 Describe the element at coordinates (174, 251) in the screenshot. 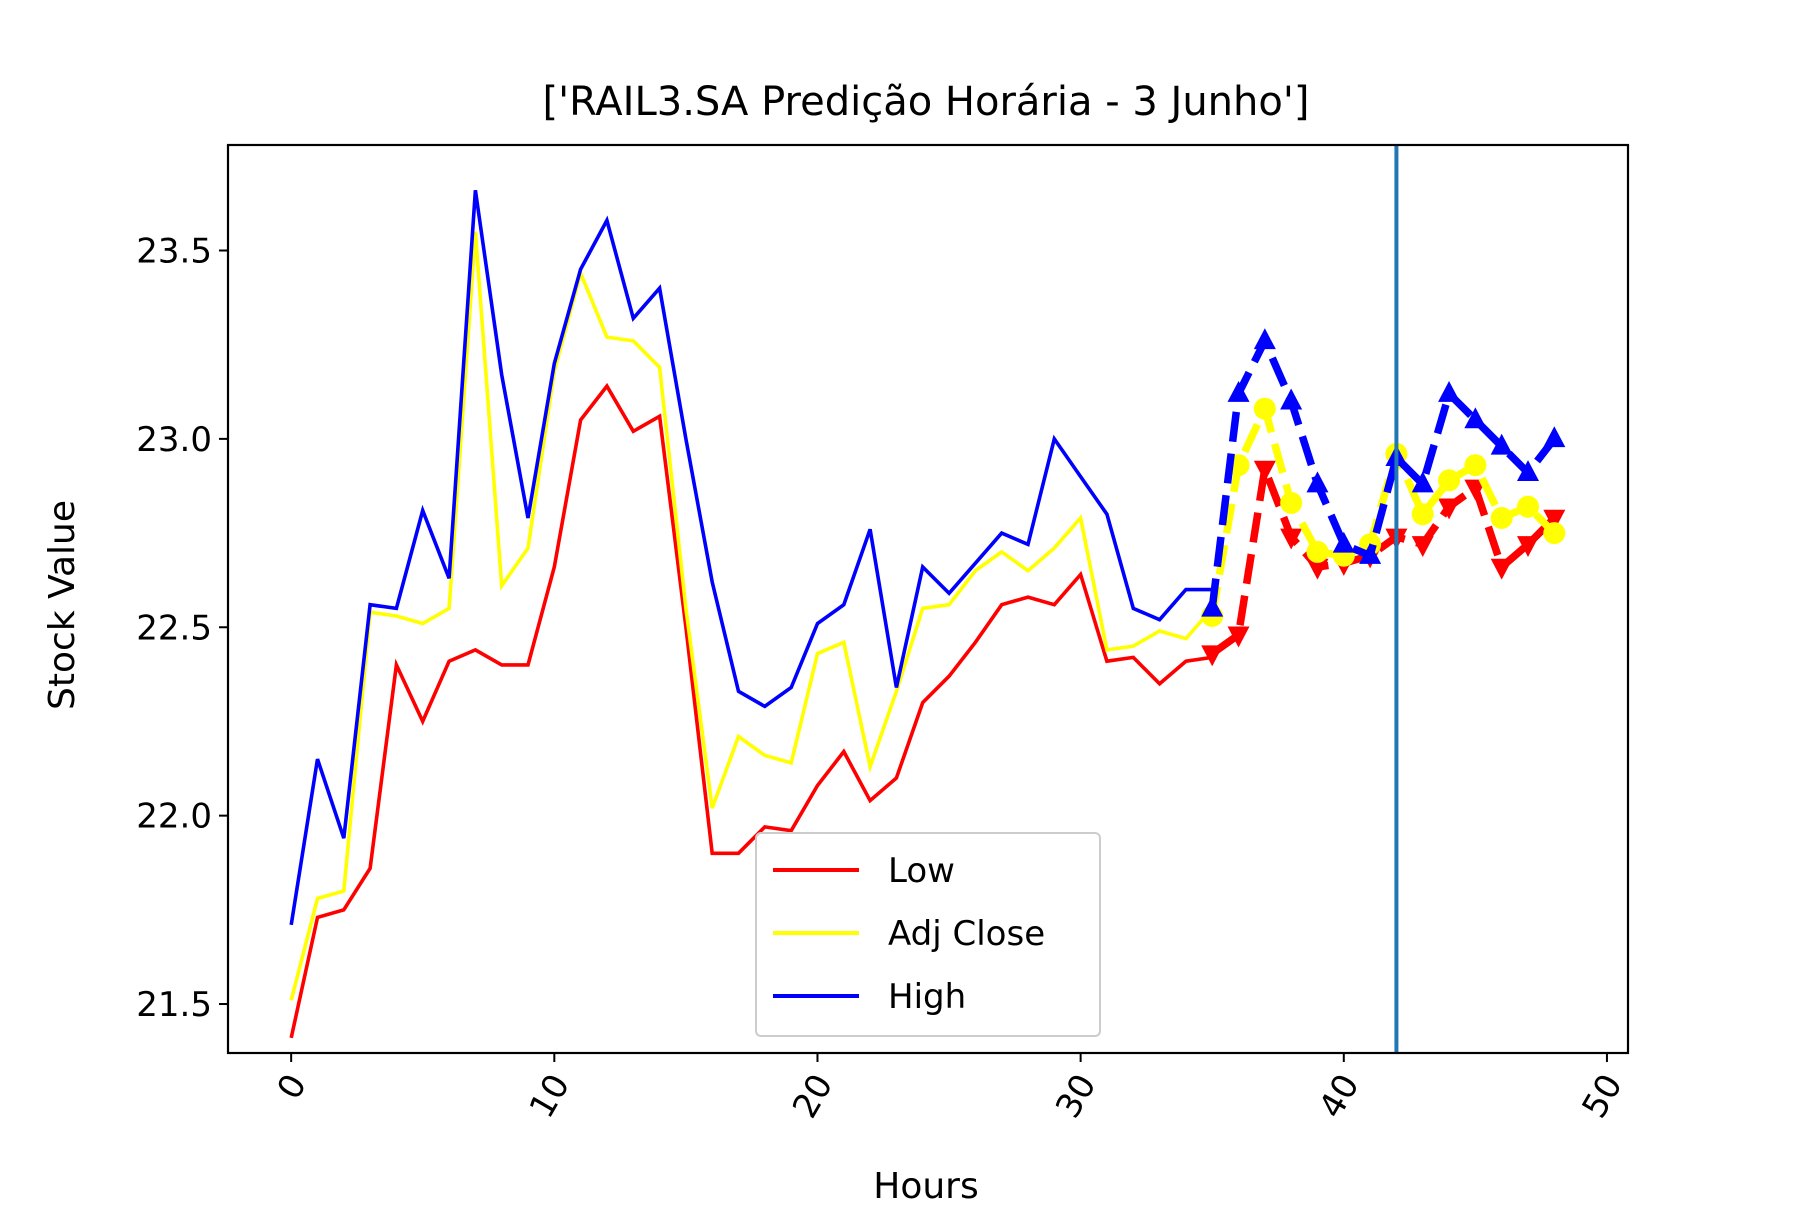

I see `y-tick-label-23.5: 23.5` at that location.